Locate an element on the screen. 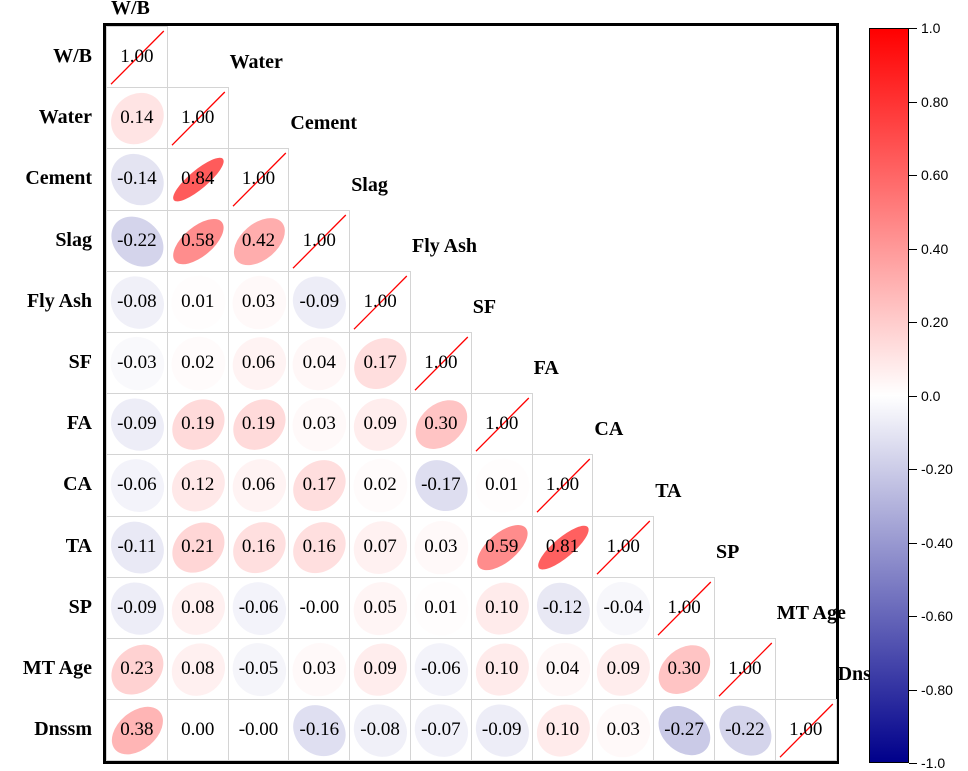 Image resolution: width=968 pixels, height=771 pixels. correlation-cell: 0.12 is located at coordinates (197, 485).